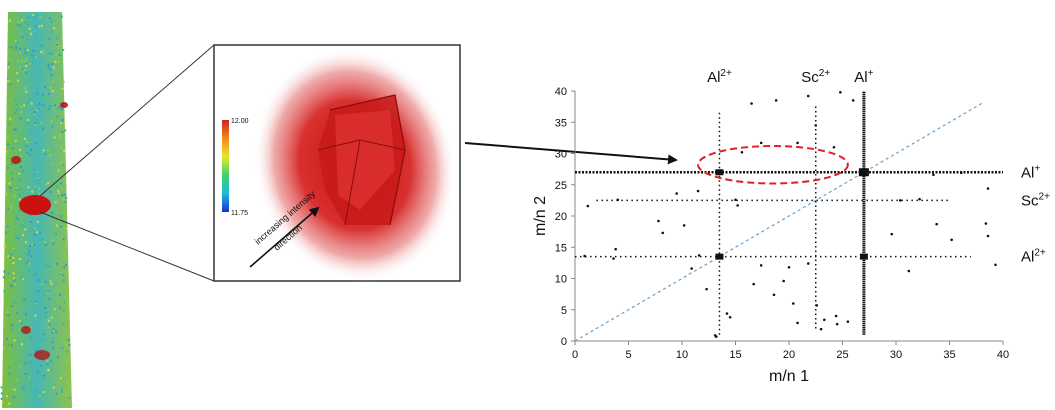  I want to click on x-tick-label: 40, so click(1003, 355).